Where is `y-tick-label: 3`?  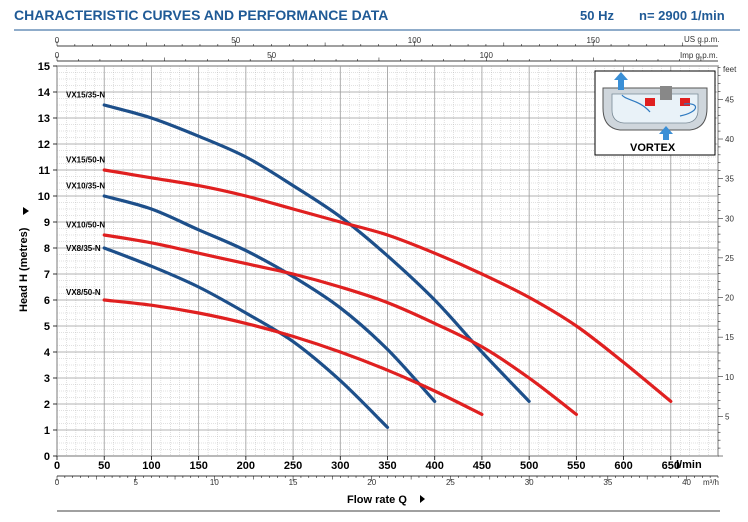
y-tick-label: 3 is located at coordinates (47, 379).